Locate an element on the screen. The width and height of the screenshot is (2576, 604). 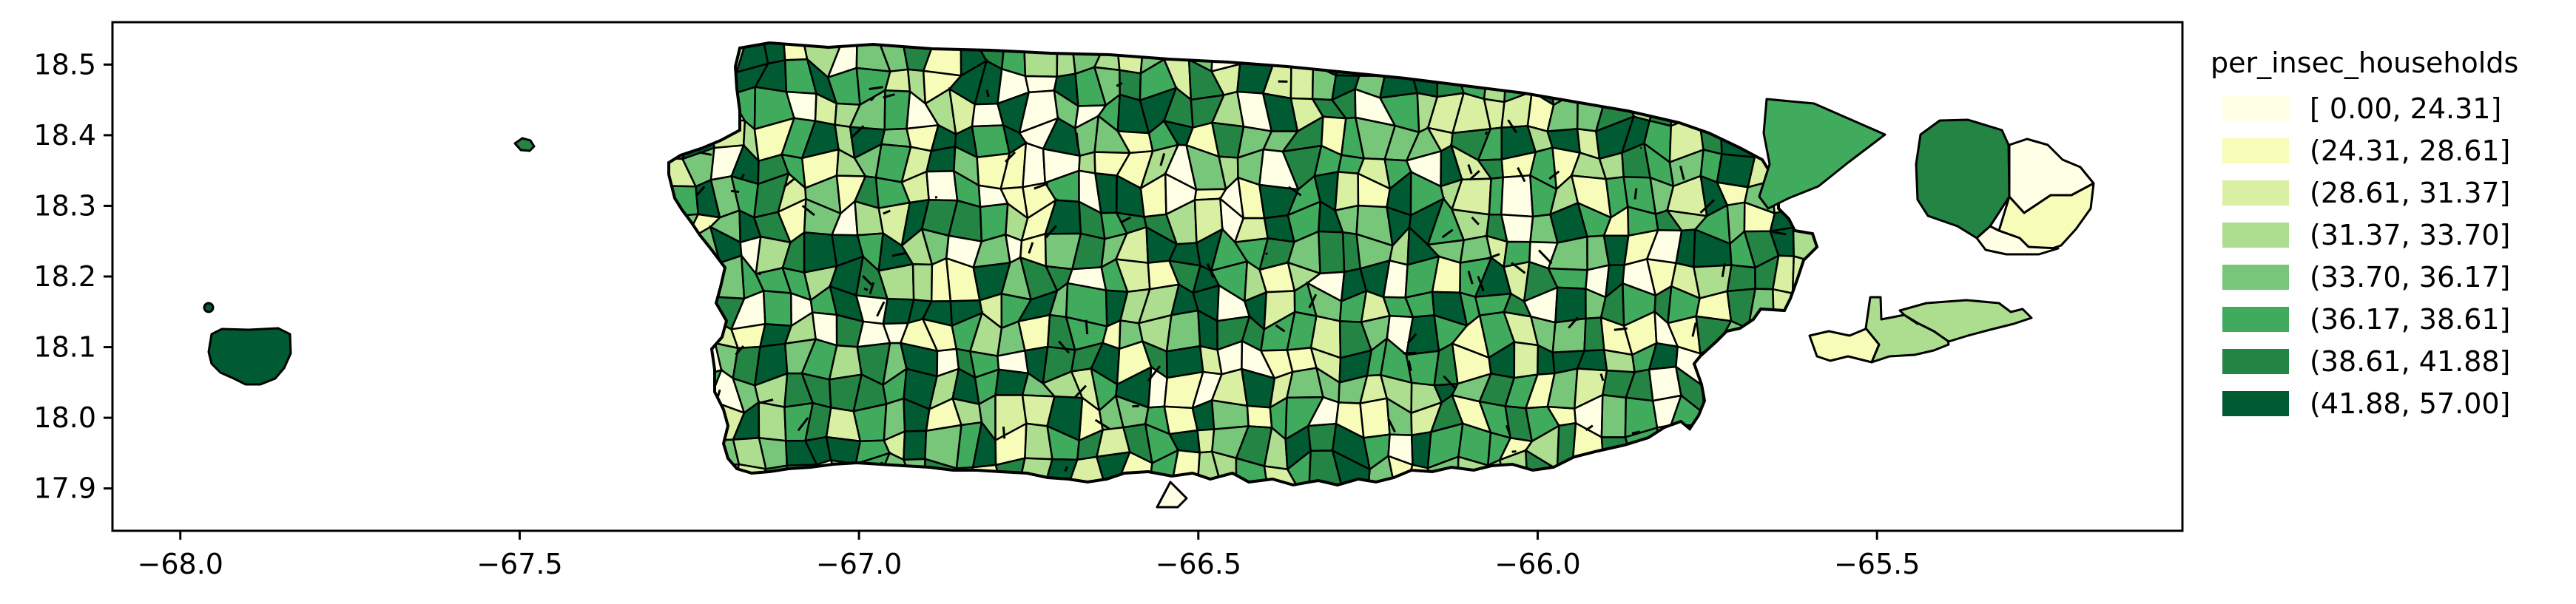
island-culebra-s is located at coordinates (2017, 240).